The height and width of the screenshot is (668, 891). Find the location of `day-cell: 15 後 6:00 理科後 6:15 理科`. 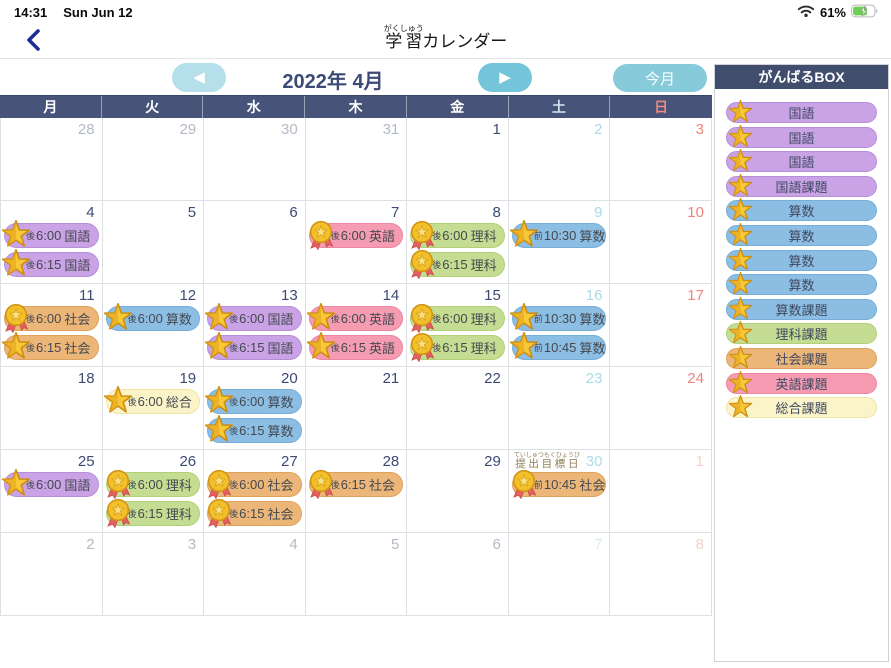

day-cell: 15 後 6:00 理科後 6:15 理科 is located at coordinates (458, 325).